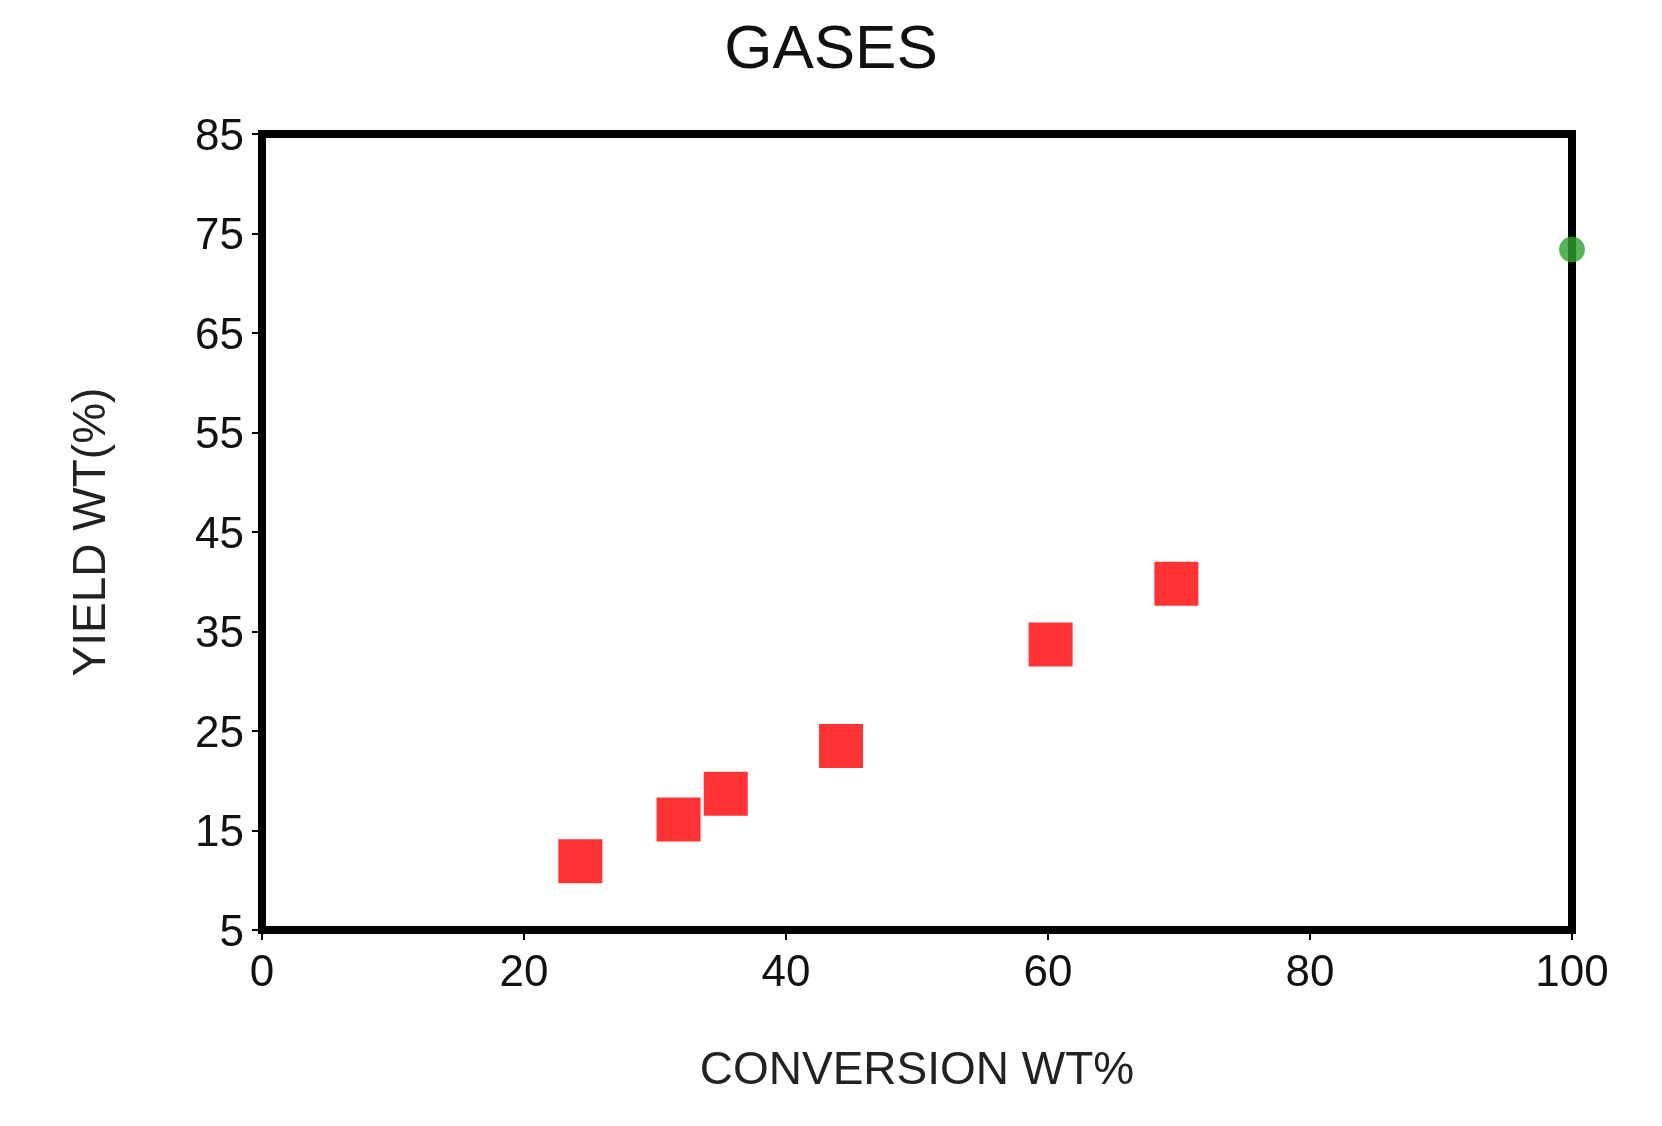 The image size is (1662, 1126). I want to click on x-tick-label: 0, so click(262, 970).